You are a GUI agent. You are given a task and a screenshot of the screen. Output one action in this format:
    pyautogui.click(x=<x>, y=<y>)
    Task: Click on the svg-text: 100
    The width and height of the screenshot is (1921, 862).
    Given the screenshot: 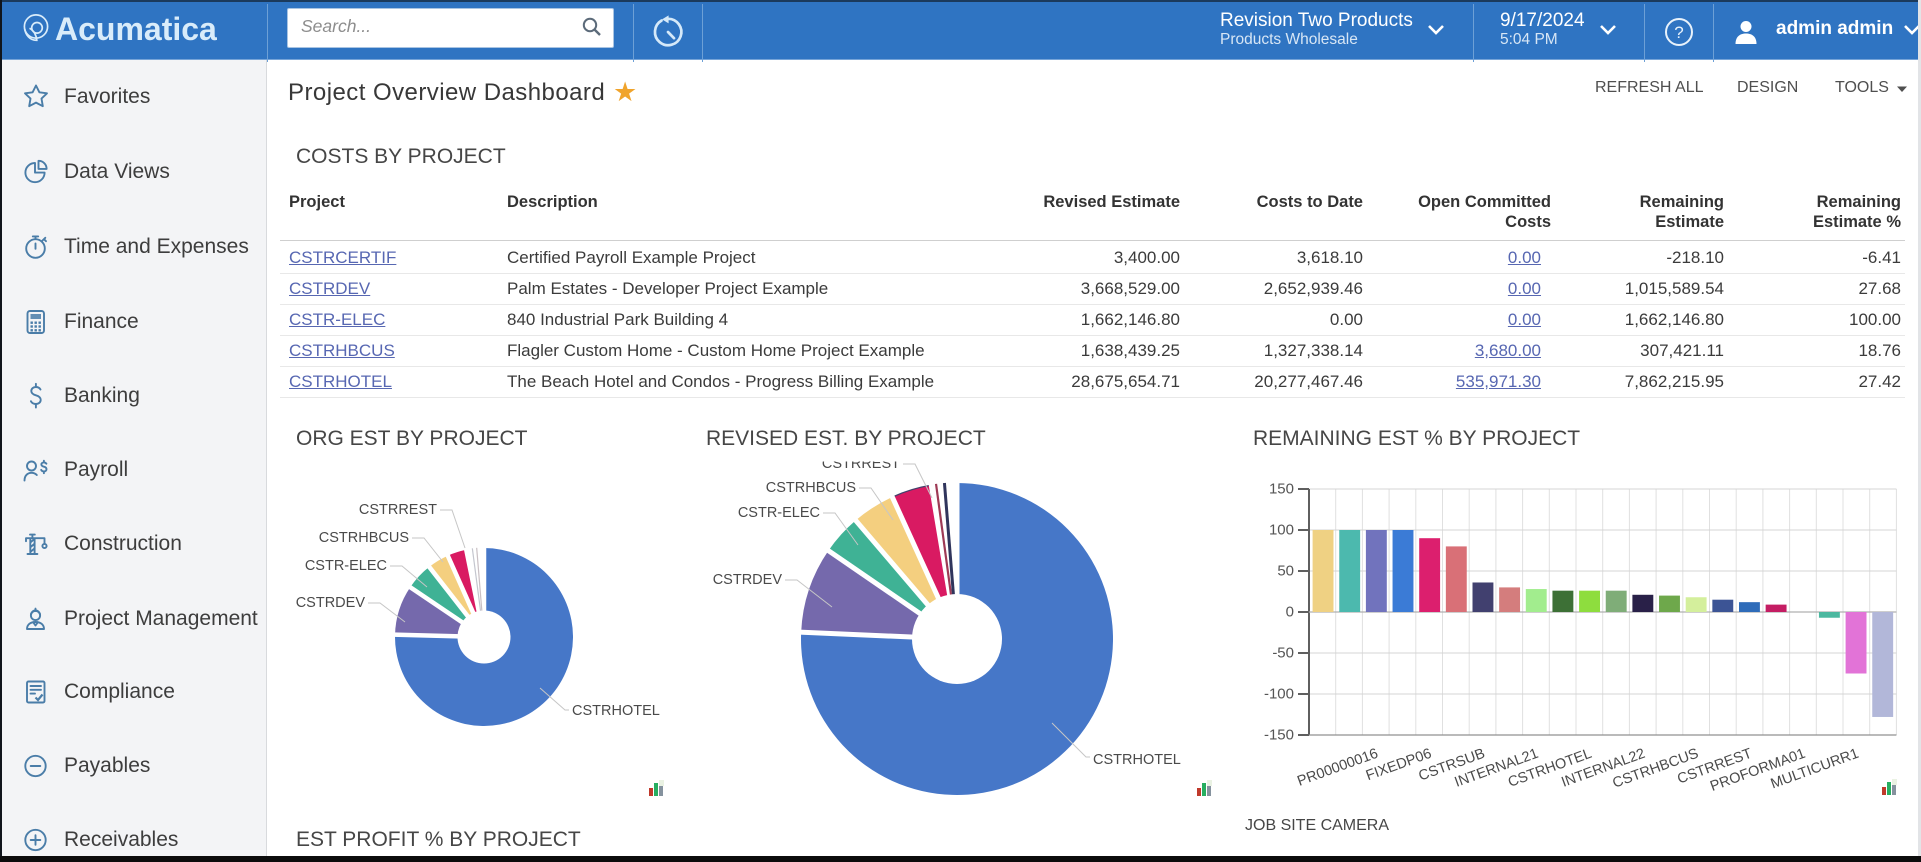 What is the action you would take?
    pyautogui.click(x=1281, y=530)
    